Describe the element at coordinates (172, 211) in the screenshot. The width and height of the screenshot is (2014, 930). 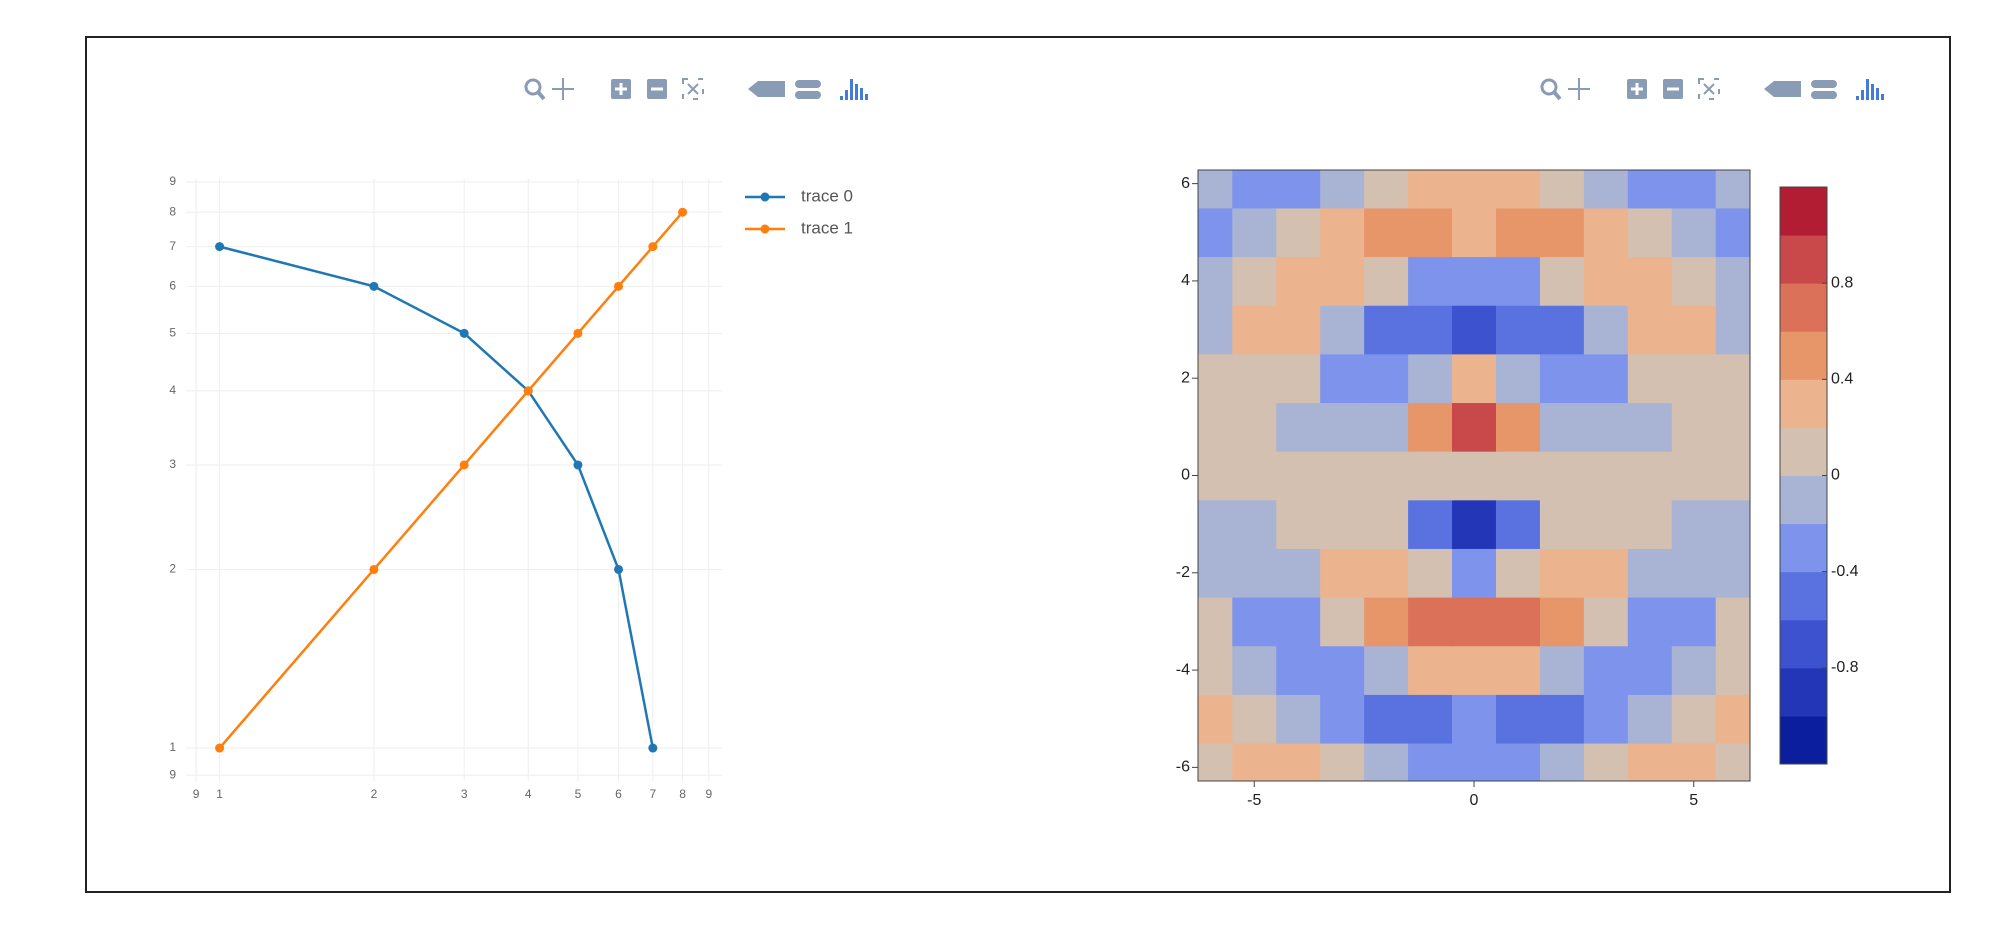
I see `y-tick-label: 8` at that location.